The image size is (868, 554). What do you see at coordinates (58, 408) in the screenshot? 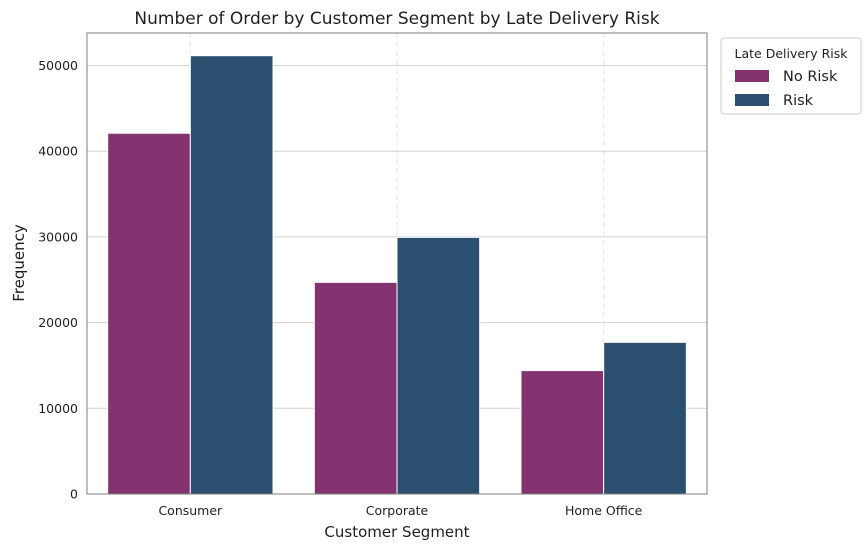
I see `y-tick-label: 10000` at bounding box center [58, 408].